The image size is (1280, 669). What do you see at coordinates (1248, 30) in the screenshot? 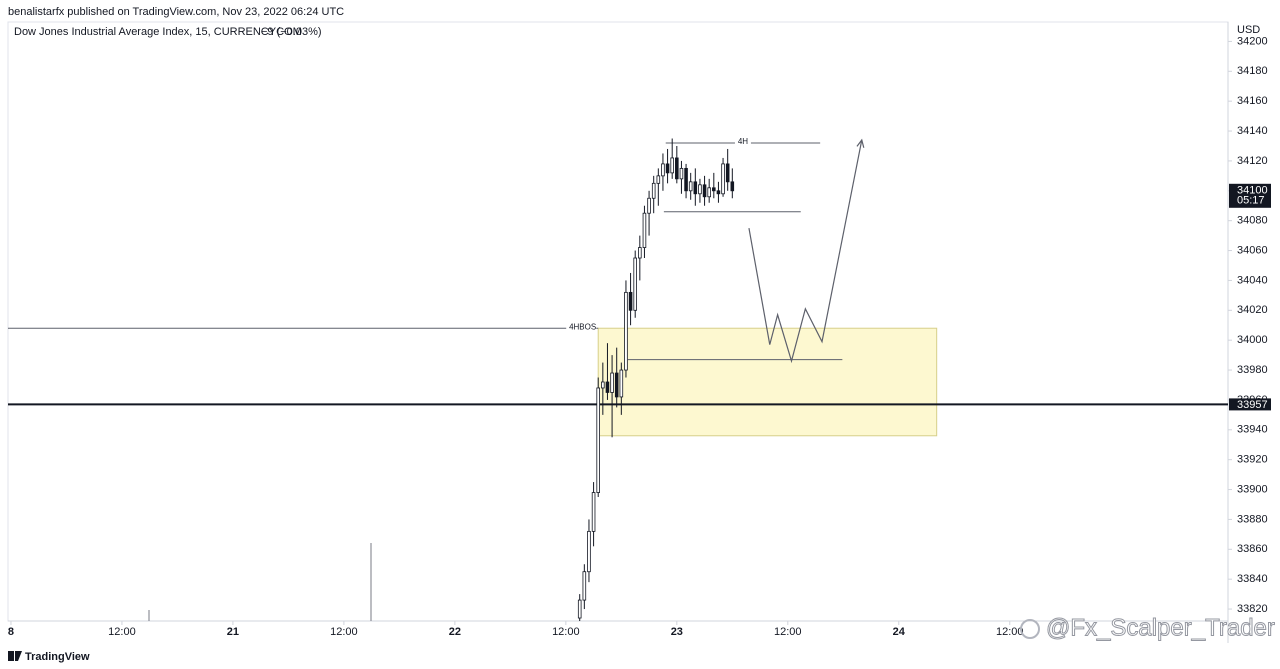
I see `y-axis-unit: USD` at bounding box center [1248, 30].